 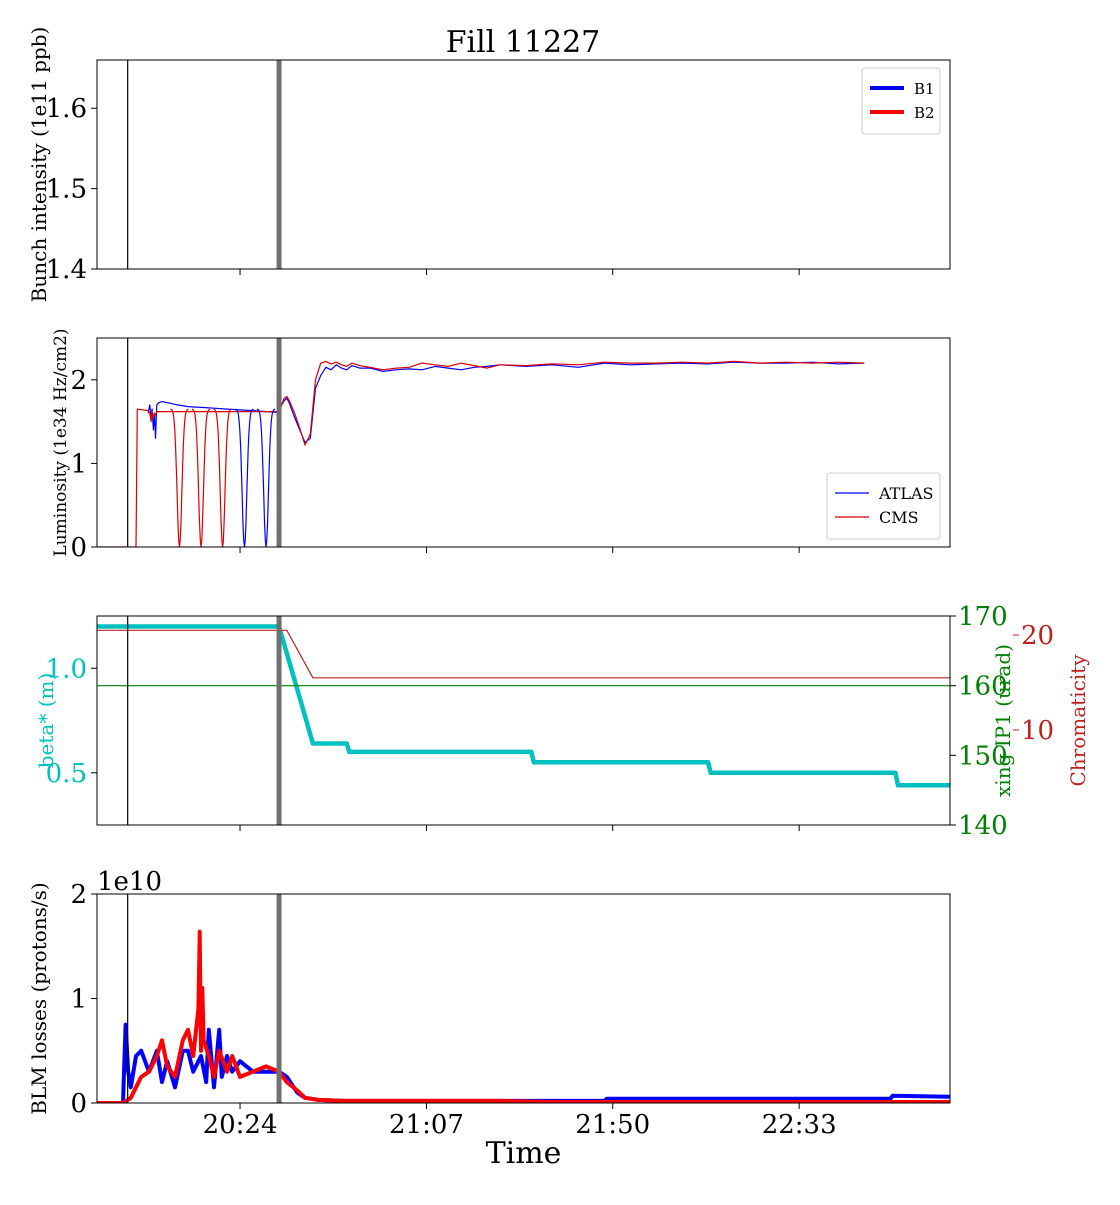 I want to click on y3-tick-label: 10, so click(x=1037, y=731).